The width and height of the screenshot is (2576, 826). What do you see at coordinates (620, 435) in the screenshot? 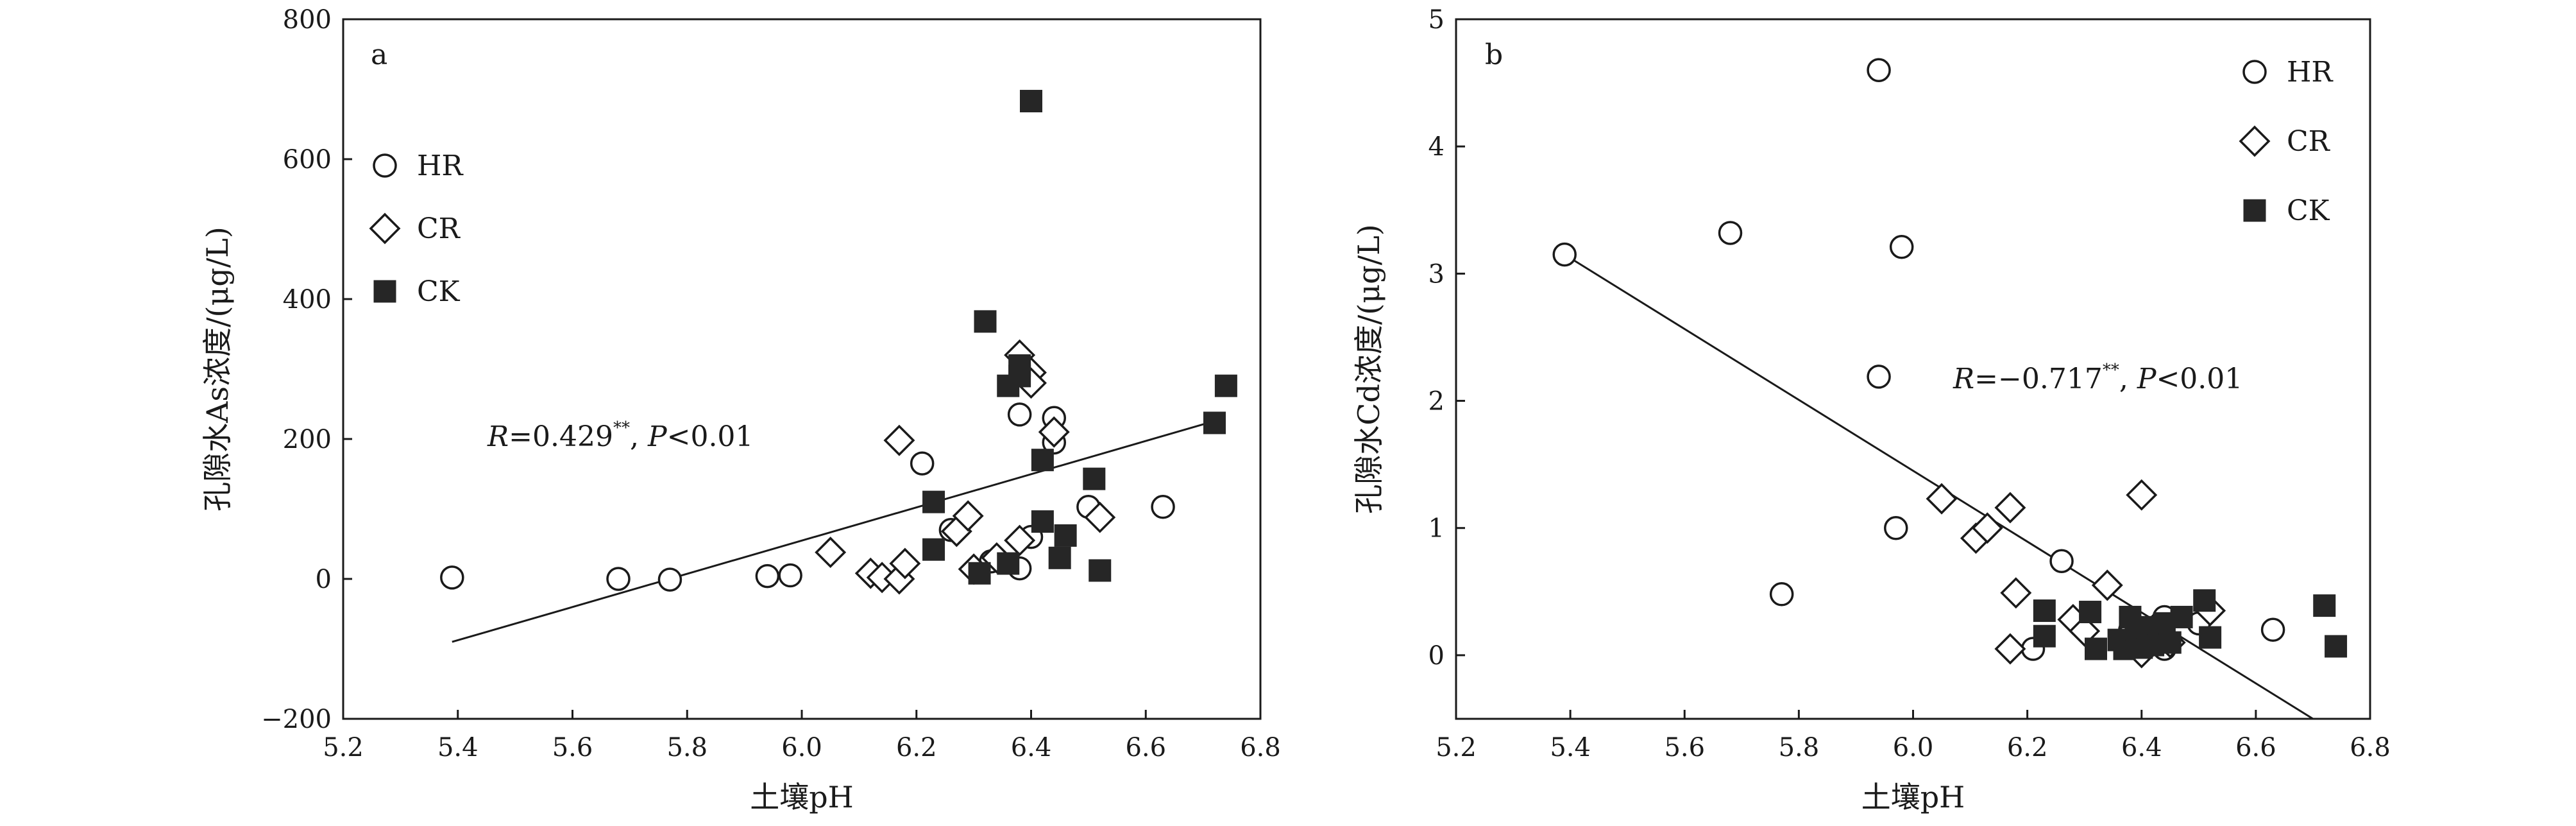
I see `correlation-annotation: R=0.429**, P<0.01` at bounding box center [620, 435].